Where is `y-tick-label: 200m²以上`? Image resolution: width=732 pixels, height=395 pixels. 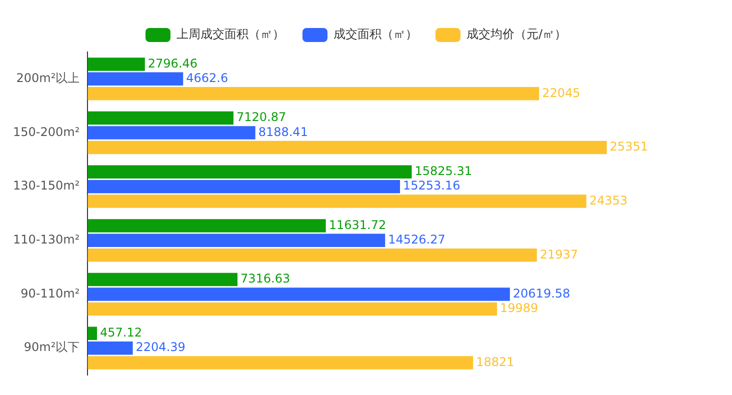 y-tick-label: 200m²以上 is located at coordinates (48, 78).